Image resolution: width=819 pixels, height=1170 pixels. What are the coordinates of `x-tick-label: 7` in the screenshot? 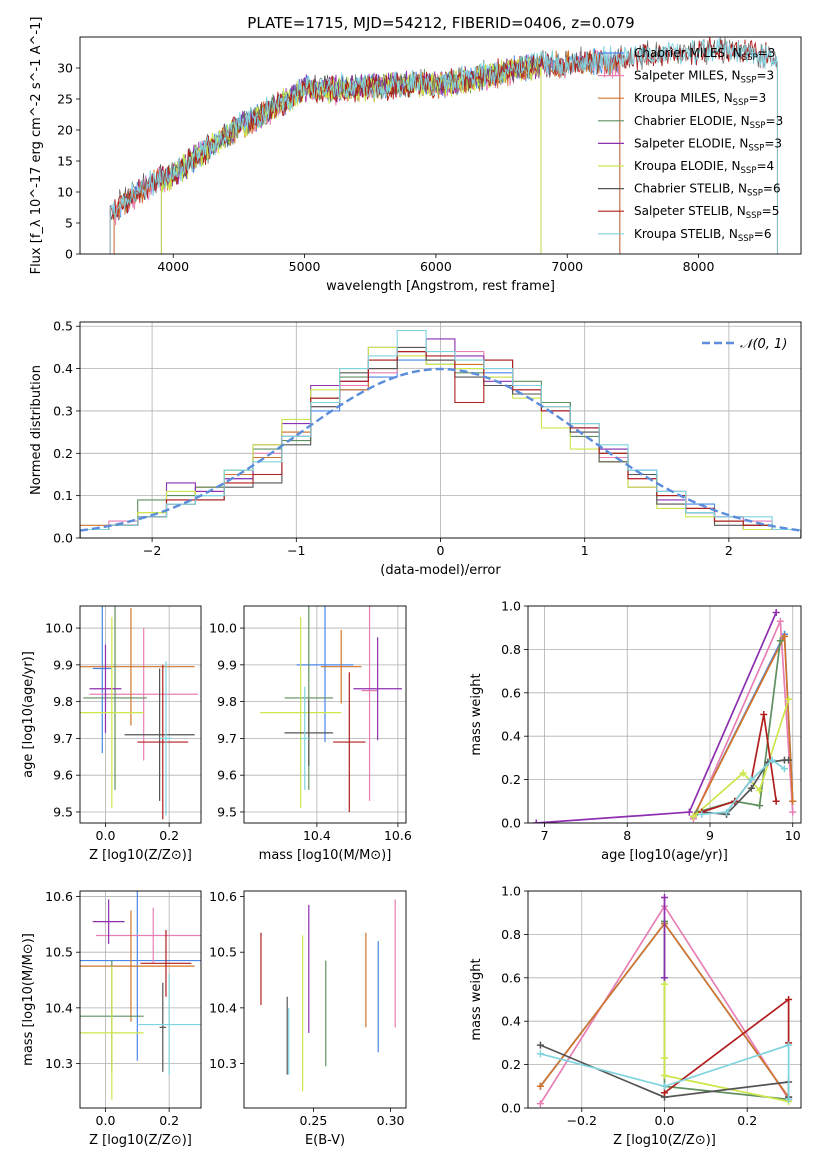 It's located at (545, 835).